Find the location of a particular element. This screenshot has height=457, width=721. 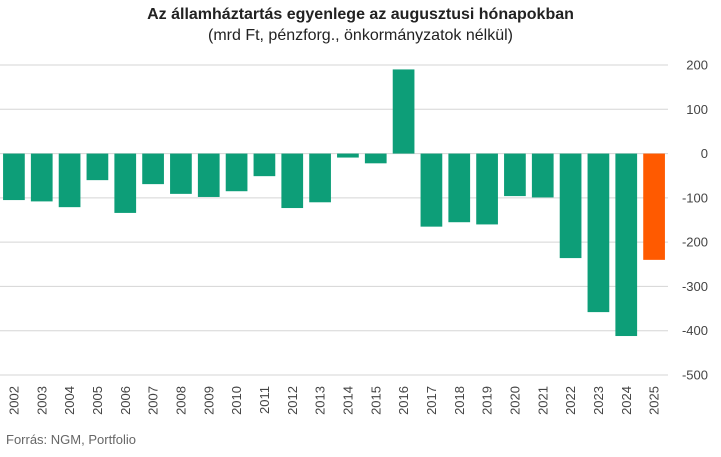

x-tick-label: 2014 is located at coordinates (347, 400).